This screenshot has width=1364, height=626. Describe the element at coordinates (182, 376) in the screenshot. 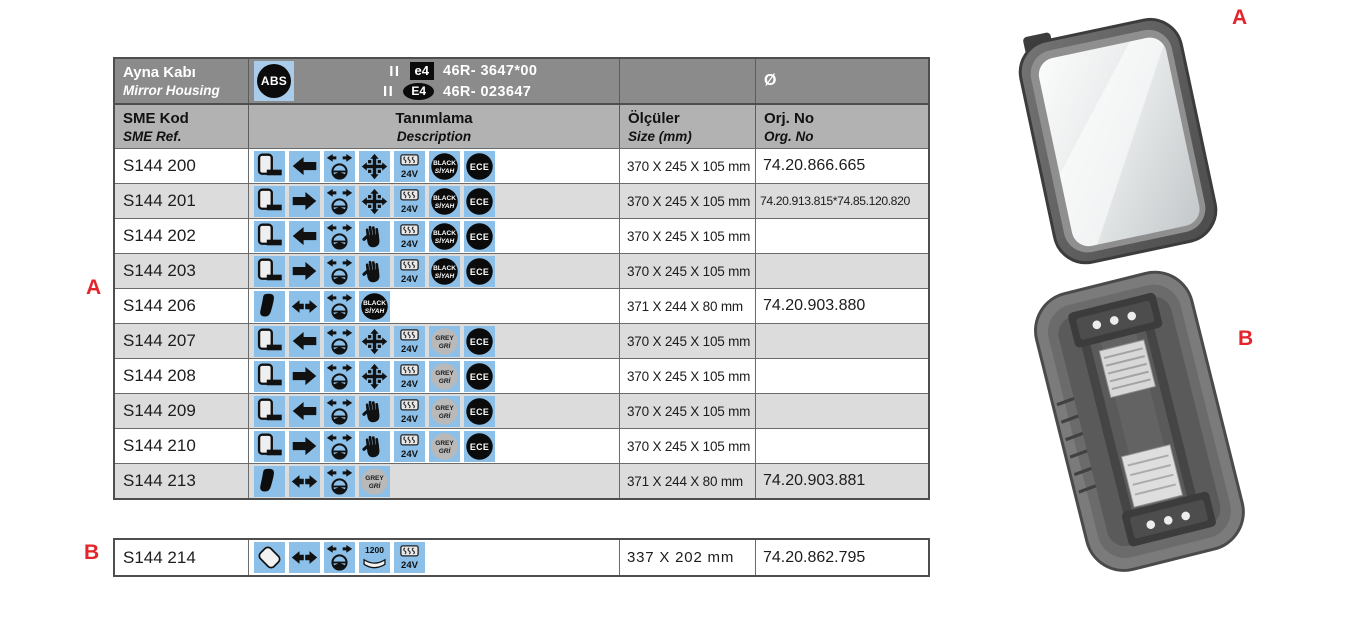

I see `sme-code: S144 208` at that location.